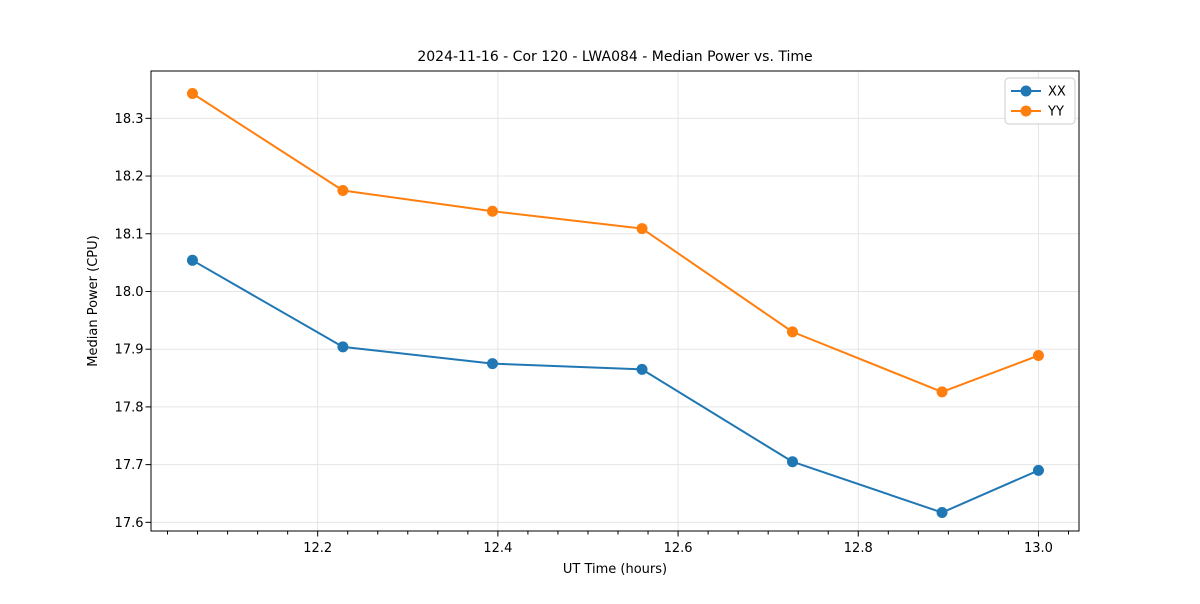 The width and height of the screenshot is (1200, 604). What do you see at coordinates (129, 407) in the screenshot?
I see `y-tick-label: 17.8` at bounding box center [129, 407].